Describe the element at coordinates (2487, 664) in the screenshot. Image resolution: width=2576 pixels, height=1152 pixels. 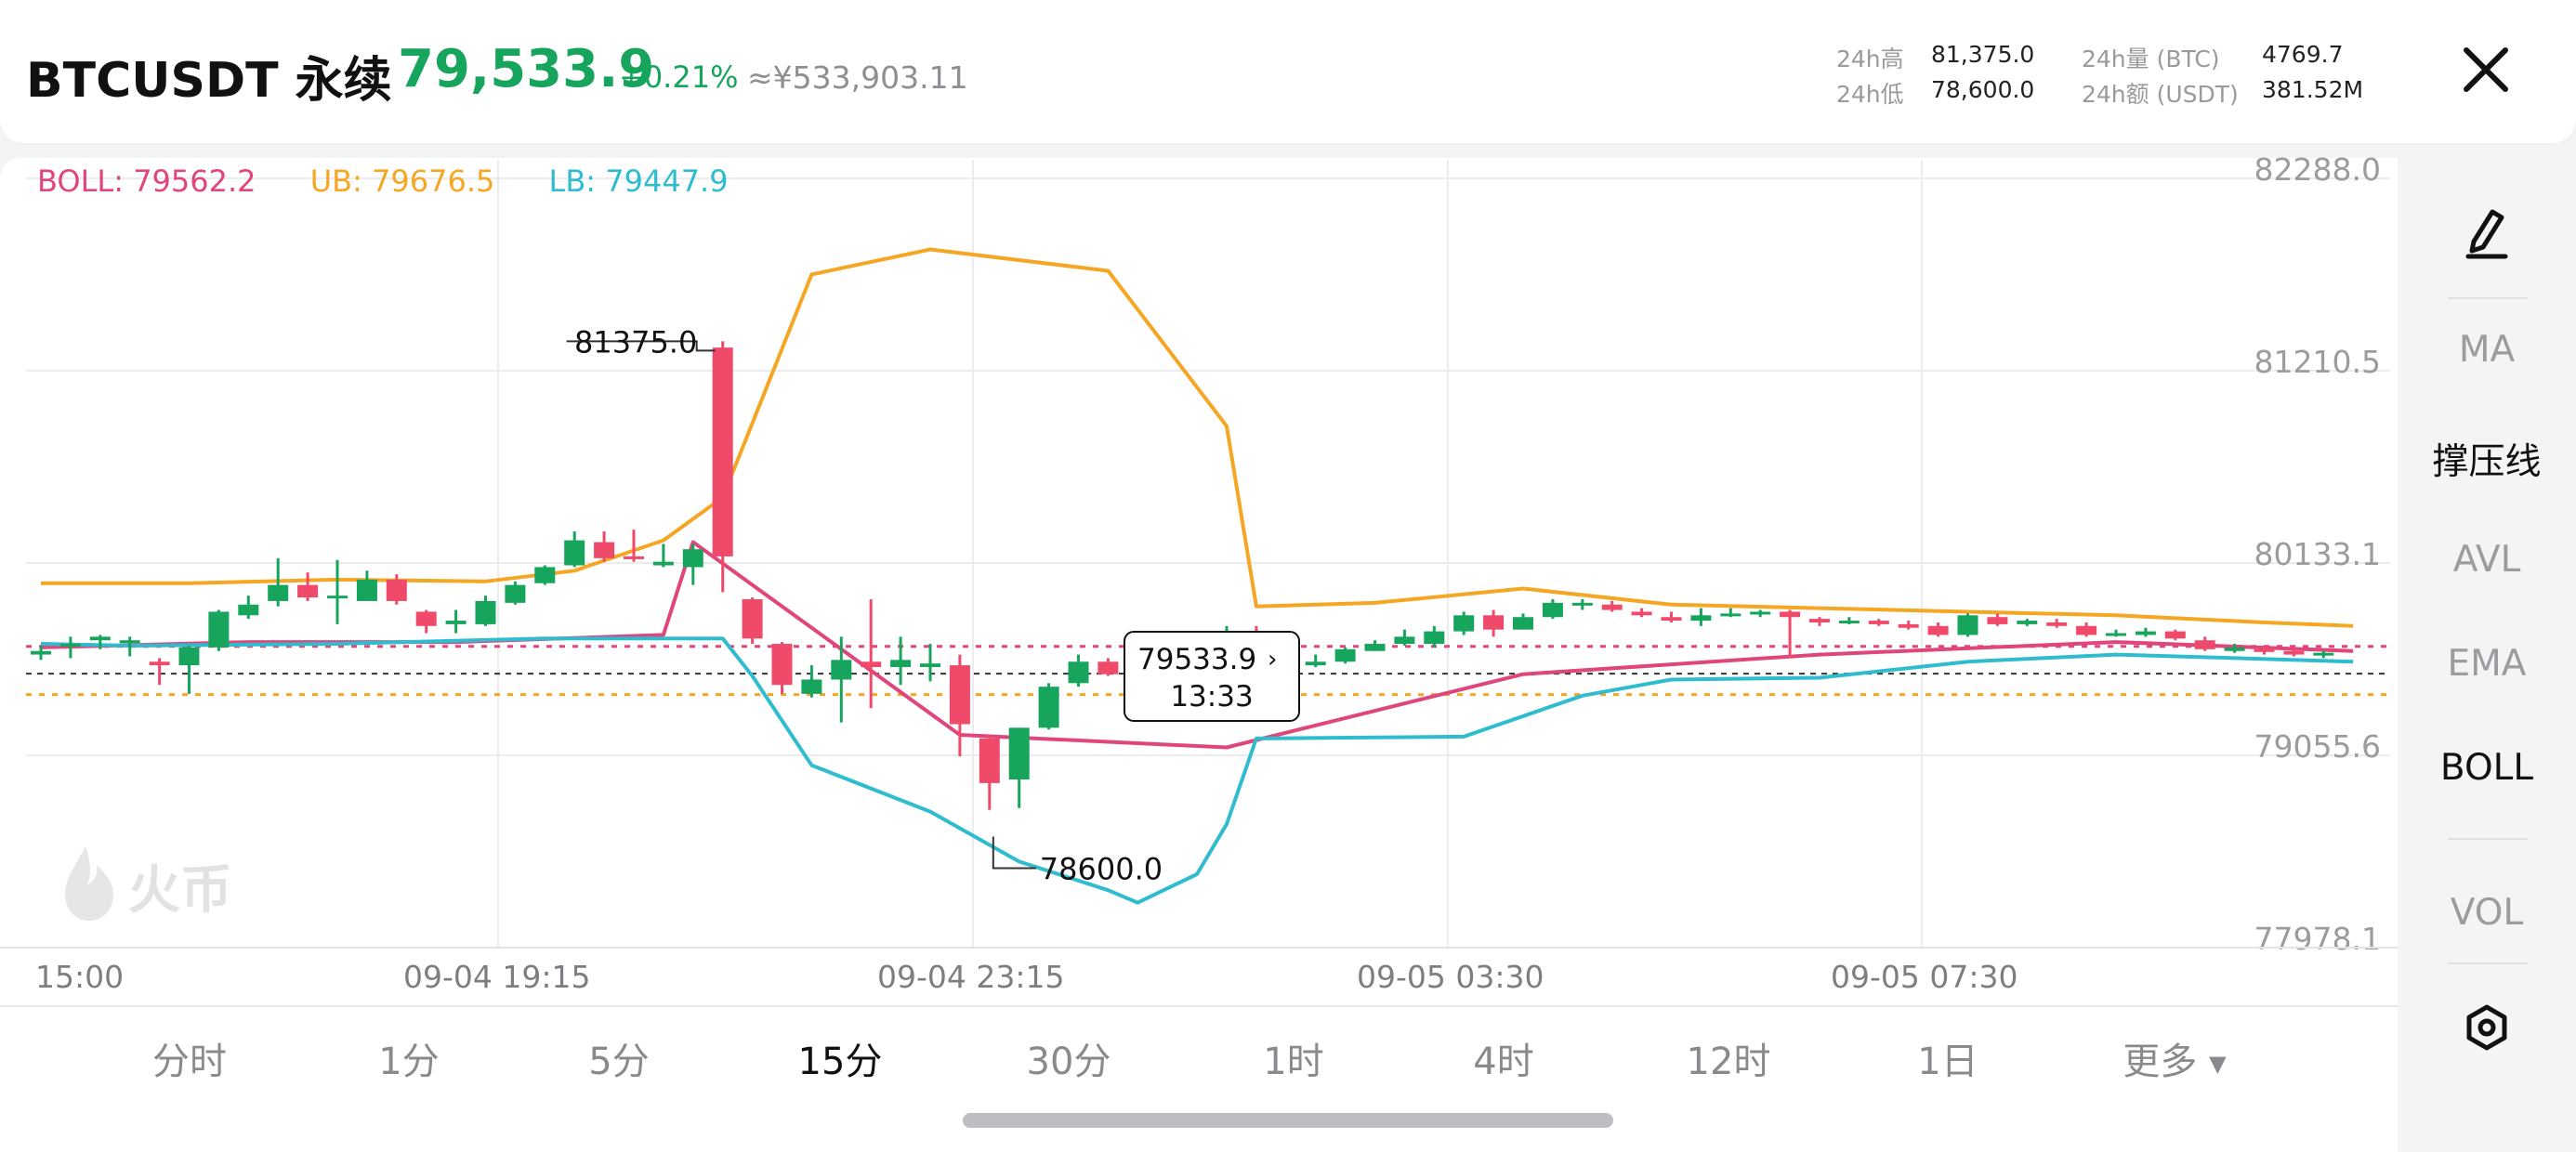
I see `indicator-ema: EMA` at that location.